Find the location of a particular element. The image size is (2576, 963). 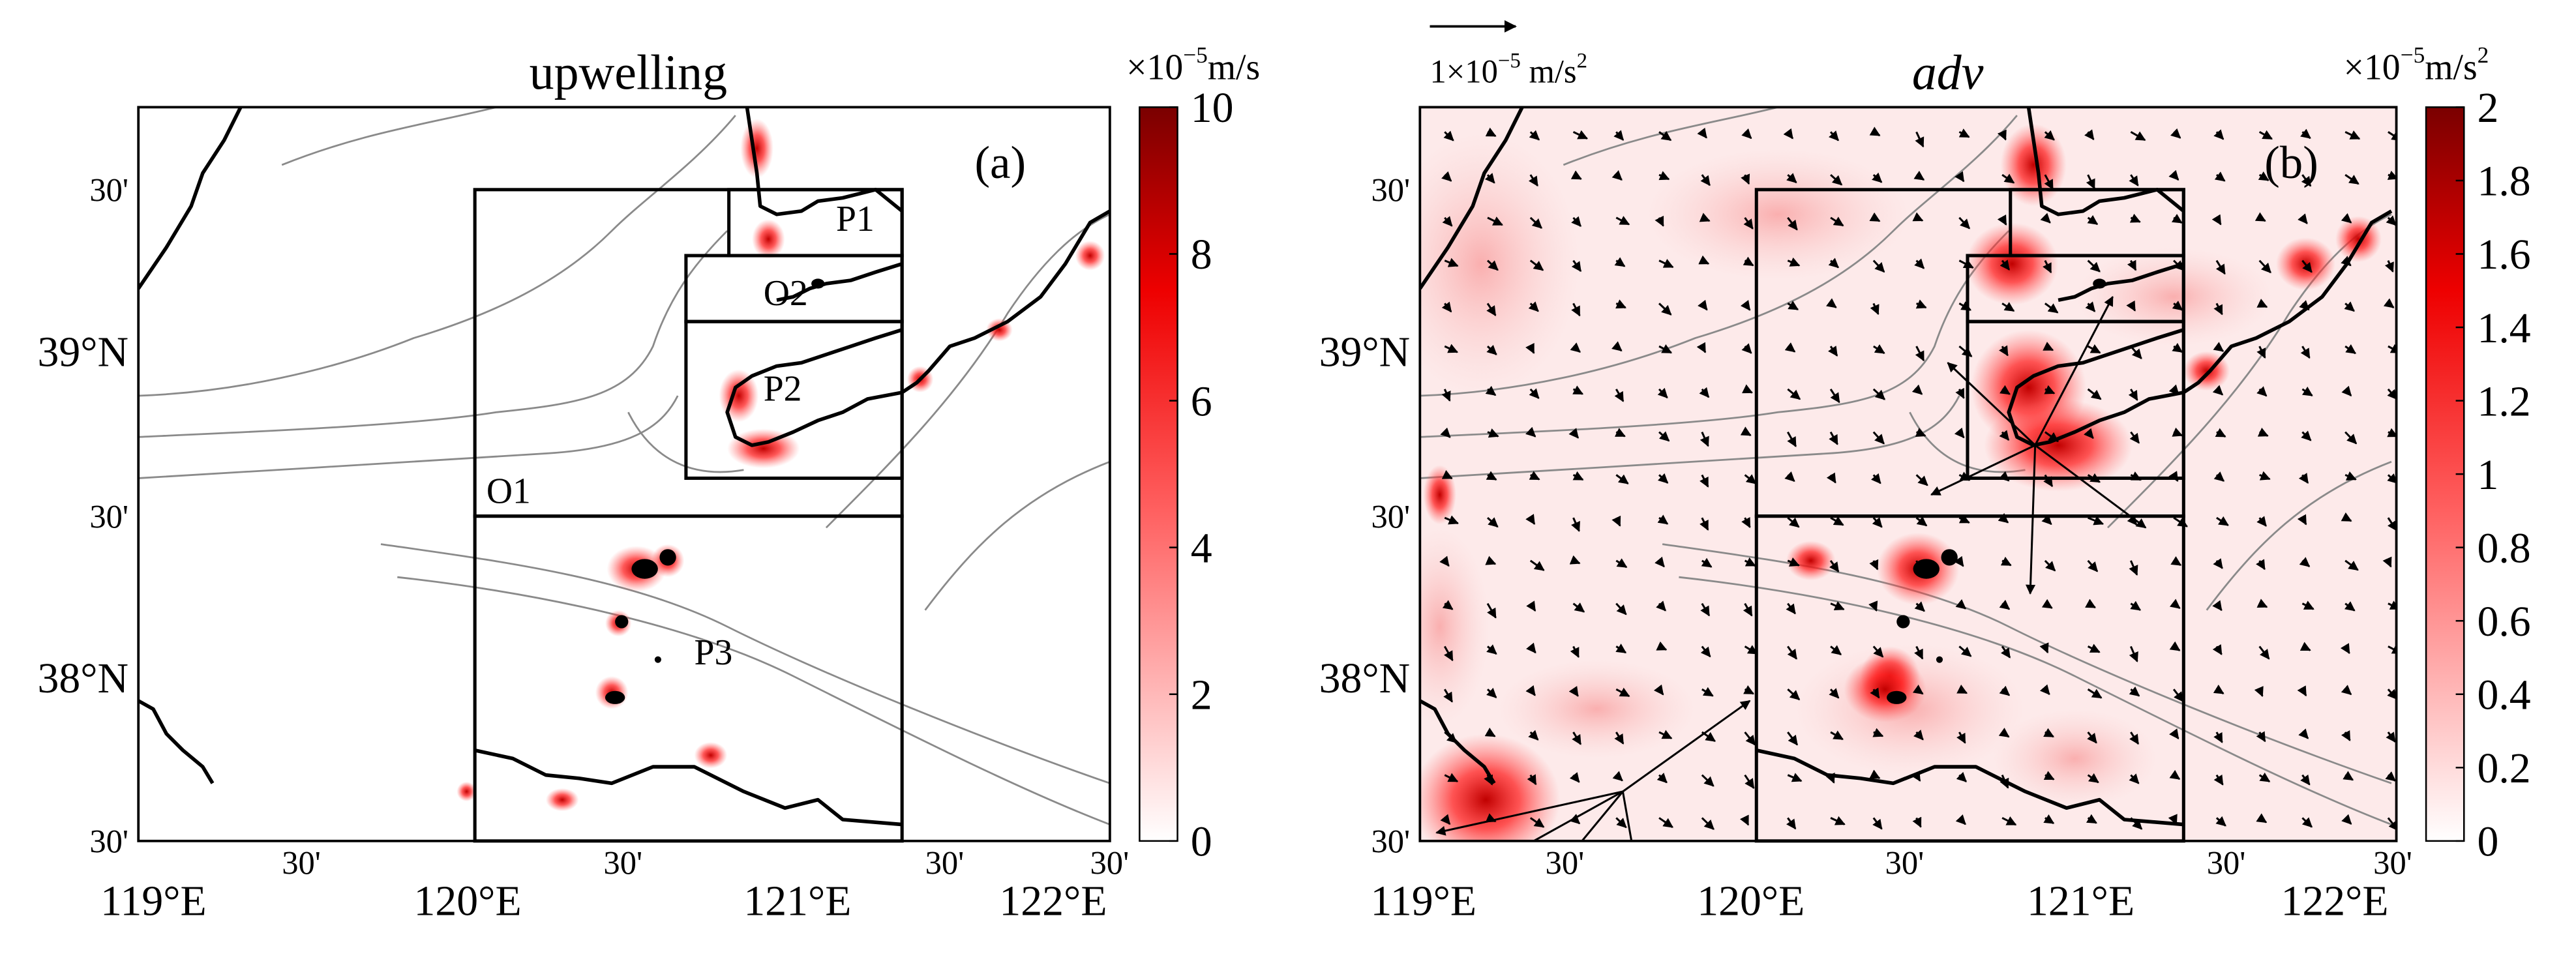

x-tick-label: 121°E is located at coordinates (797, 901).